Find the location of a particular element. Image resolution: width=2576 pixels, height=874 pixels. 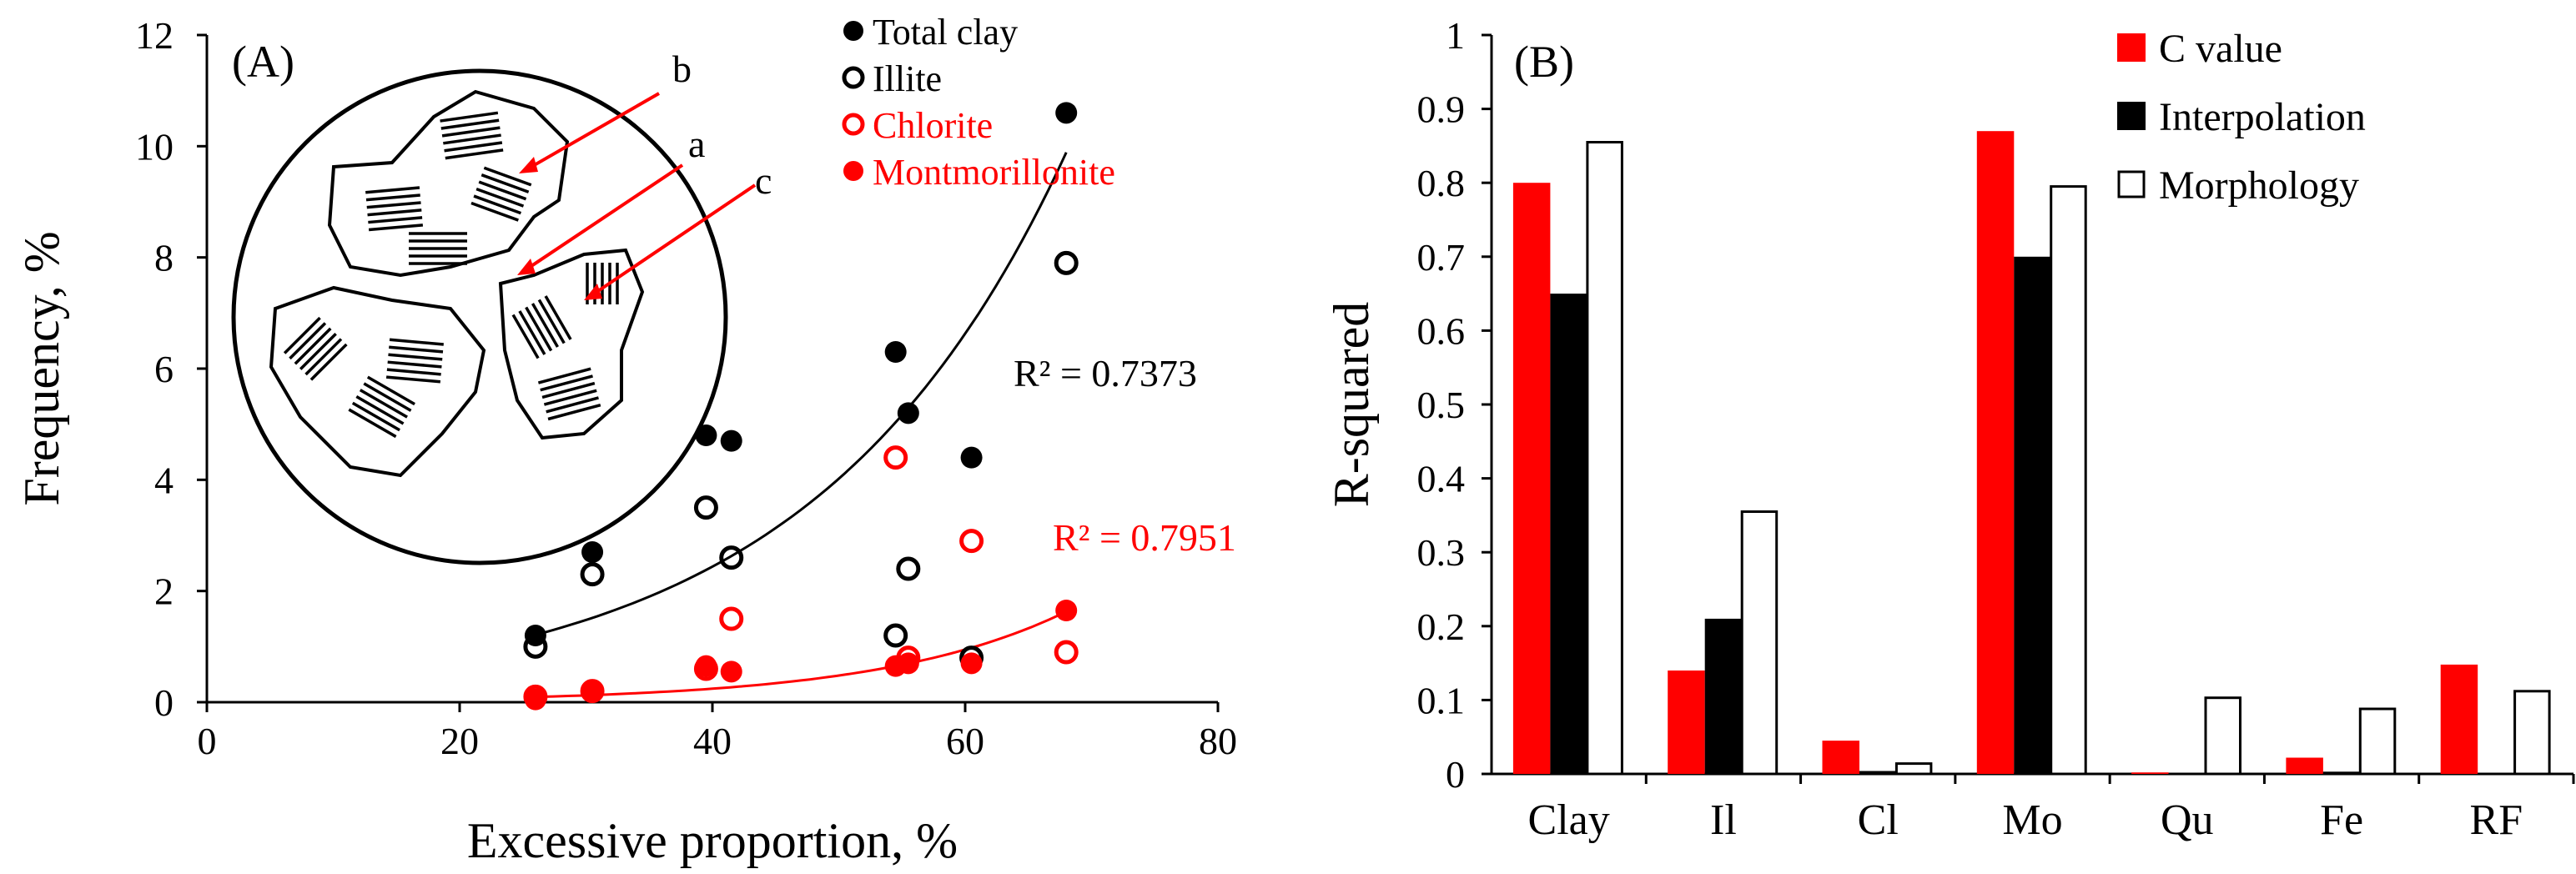

b-y-tick-label: 0.2 is located at coordinates (1441, 626).